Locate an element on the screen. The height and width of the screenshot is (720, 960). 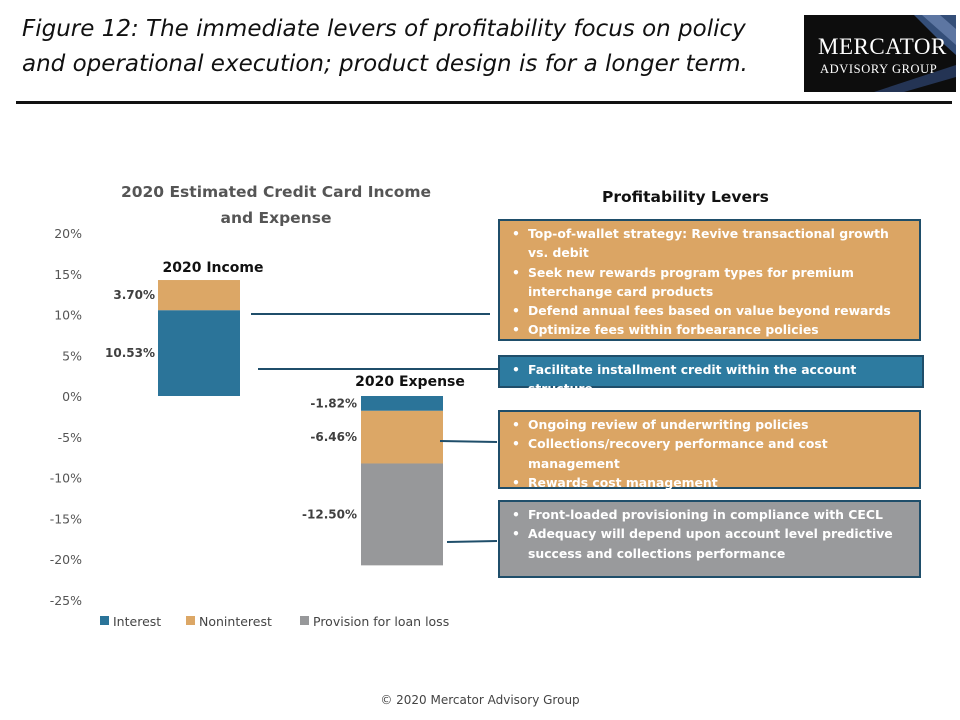
data-label: 10.53% is located at coordinates (130, 353).